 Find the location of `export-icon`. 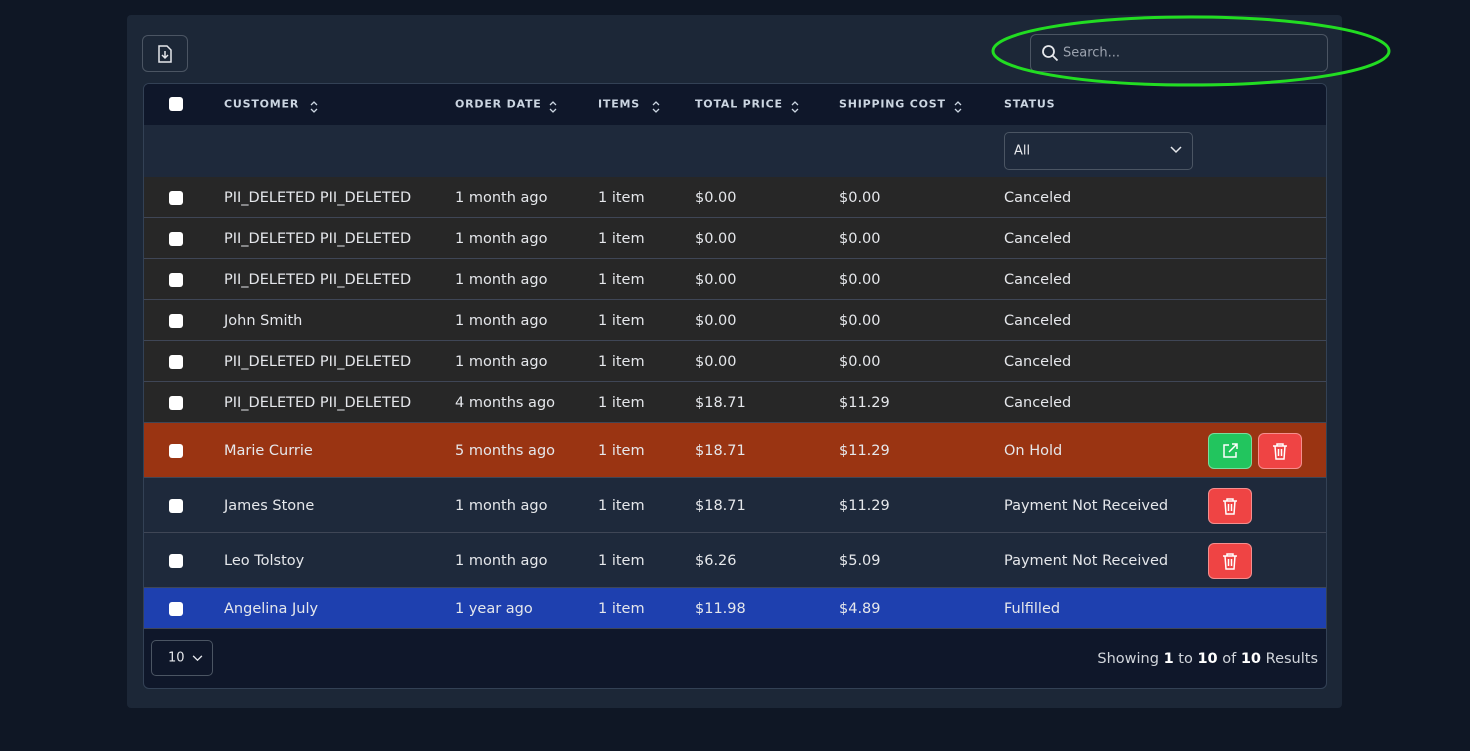

export-icon is located at coordinates (165, 53).